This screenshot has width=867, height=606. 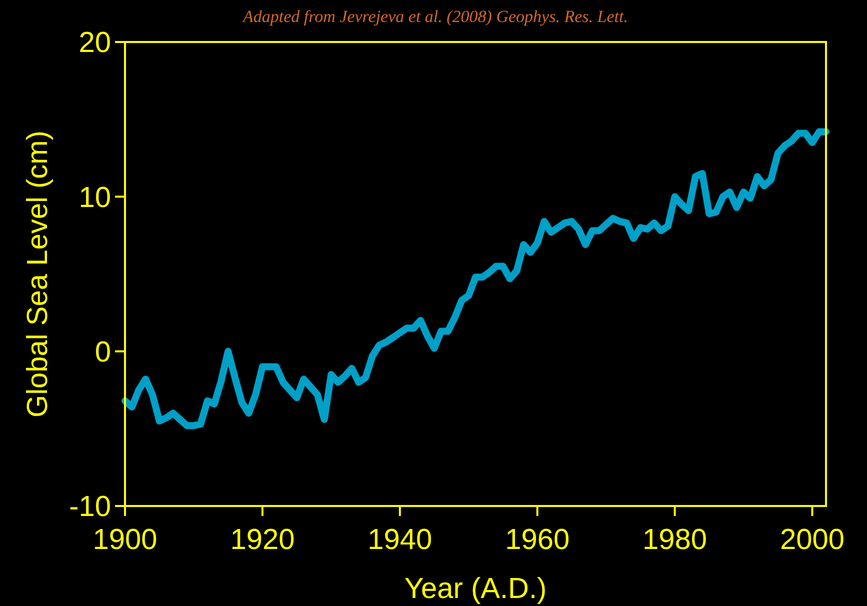 What do you see at coordinates (400, 540) in the screenshot?
I see `x-tick-label: 1940` at bounding box center [400, 540].